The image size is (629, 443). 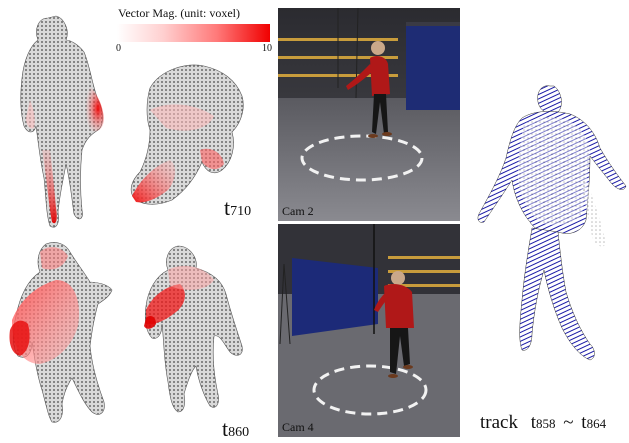 I want to click on cam2-scene, so click(x=369, y=114).